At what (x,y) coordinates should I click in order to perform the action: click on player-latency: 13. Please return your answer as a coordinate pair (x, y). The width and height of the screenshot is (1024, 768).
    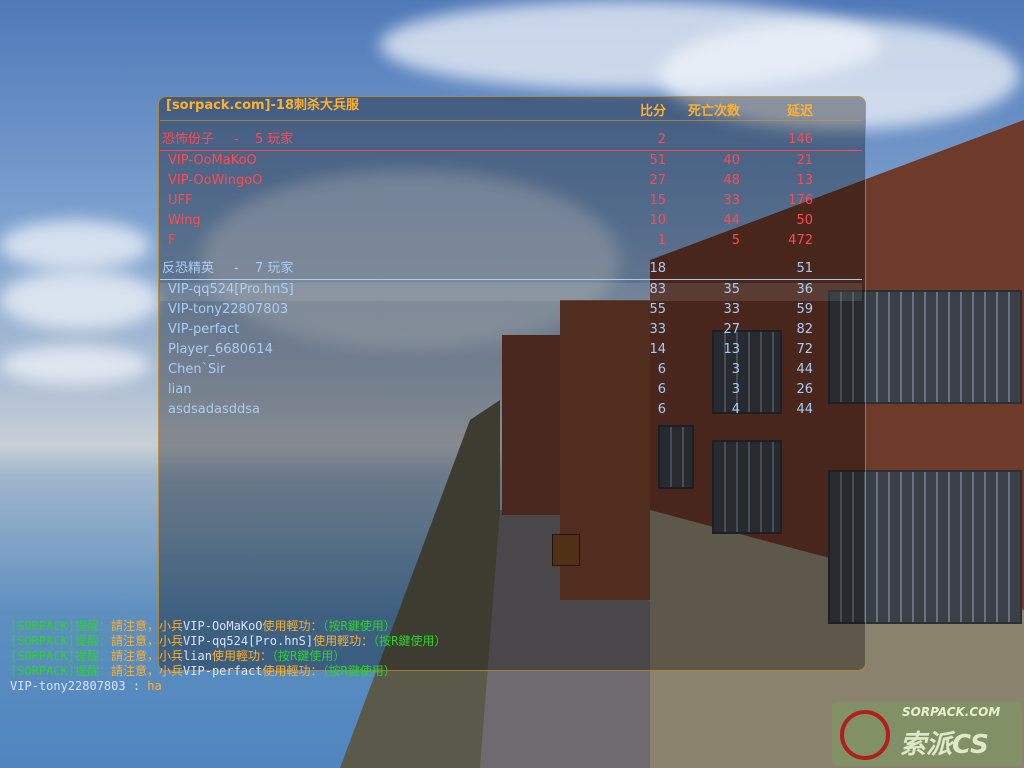
    Looking at the image, I should click on (804, 180).